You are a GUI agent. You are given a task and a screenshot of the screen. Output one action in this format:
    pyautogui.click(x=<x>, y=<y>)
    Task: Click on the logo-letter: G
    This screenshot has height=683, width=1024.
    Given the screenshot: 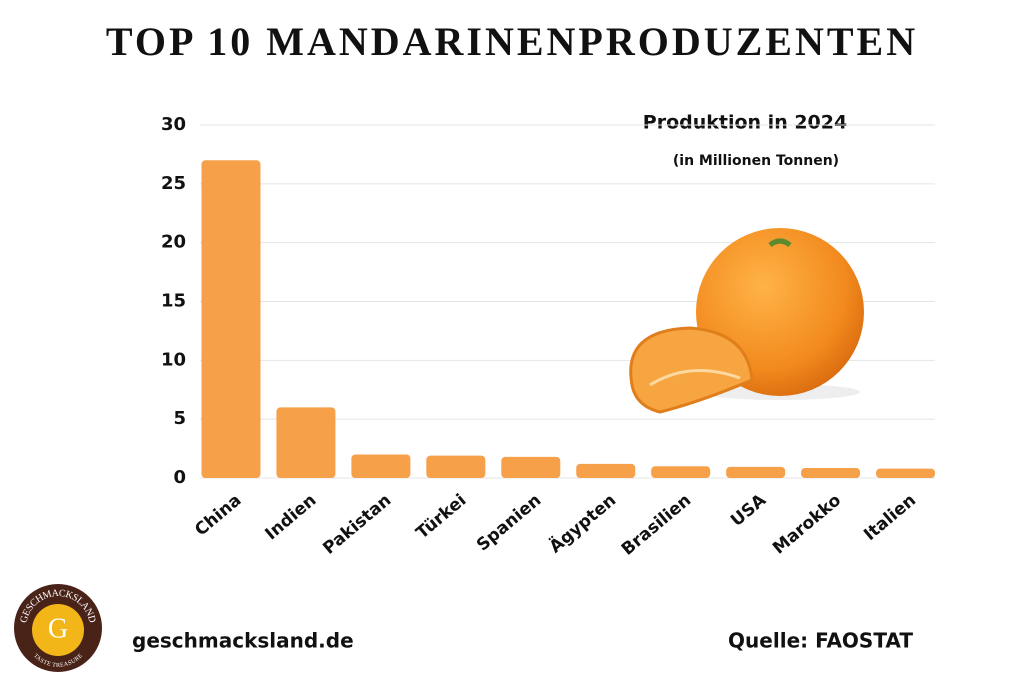 What is the action you would take?
    pyautogui.click(x=58, y=628)
    